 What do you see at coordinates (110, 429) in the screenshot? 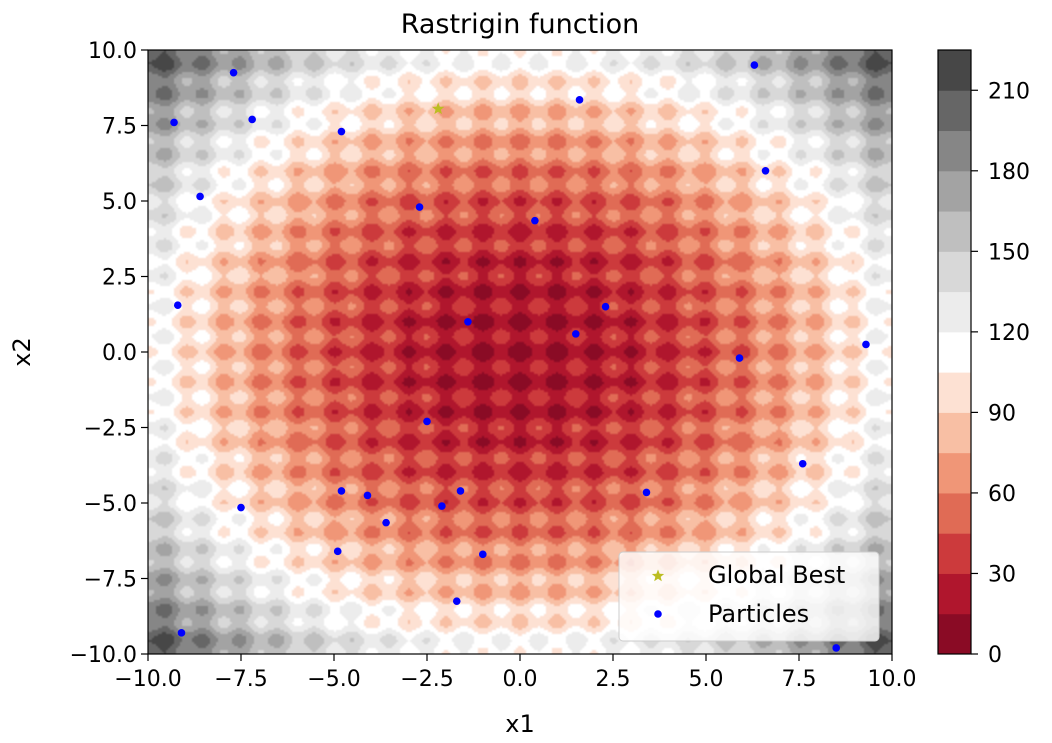
I see `y-tick-label: −2.5` at bounding box center [110, 429].